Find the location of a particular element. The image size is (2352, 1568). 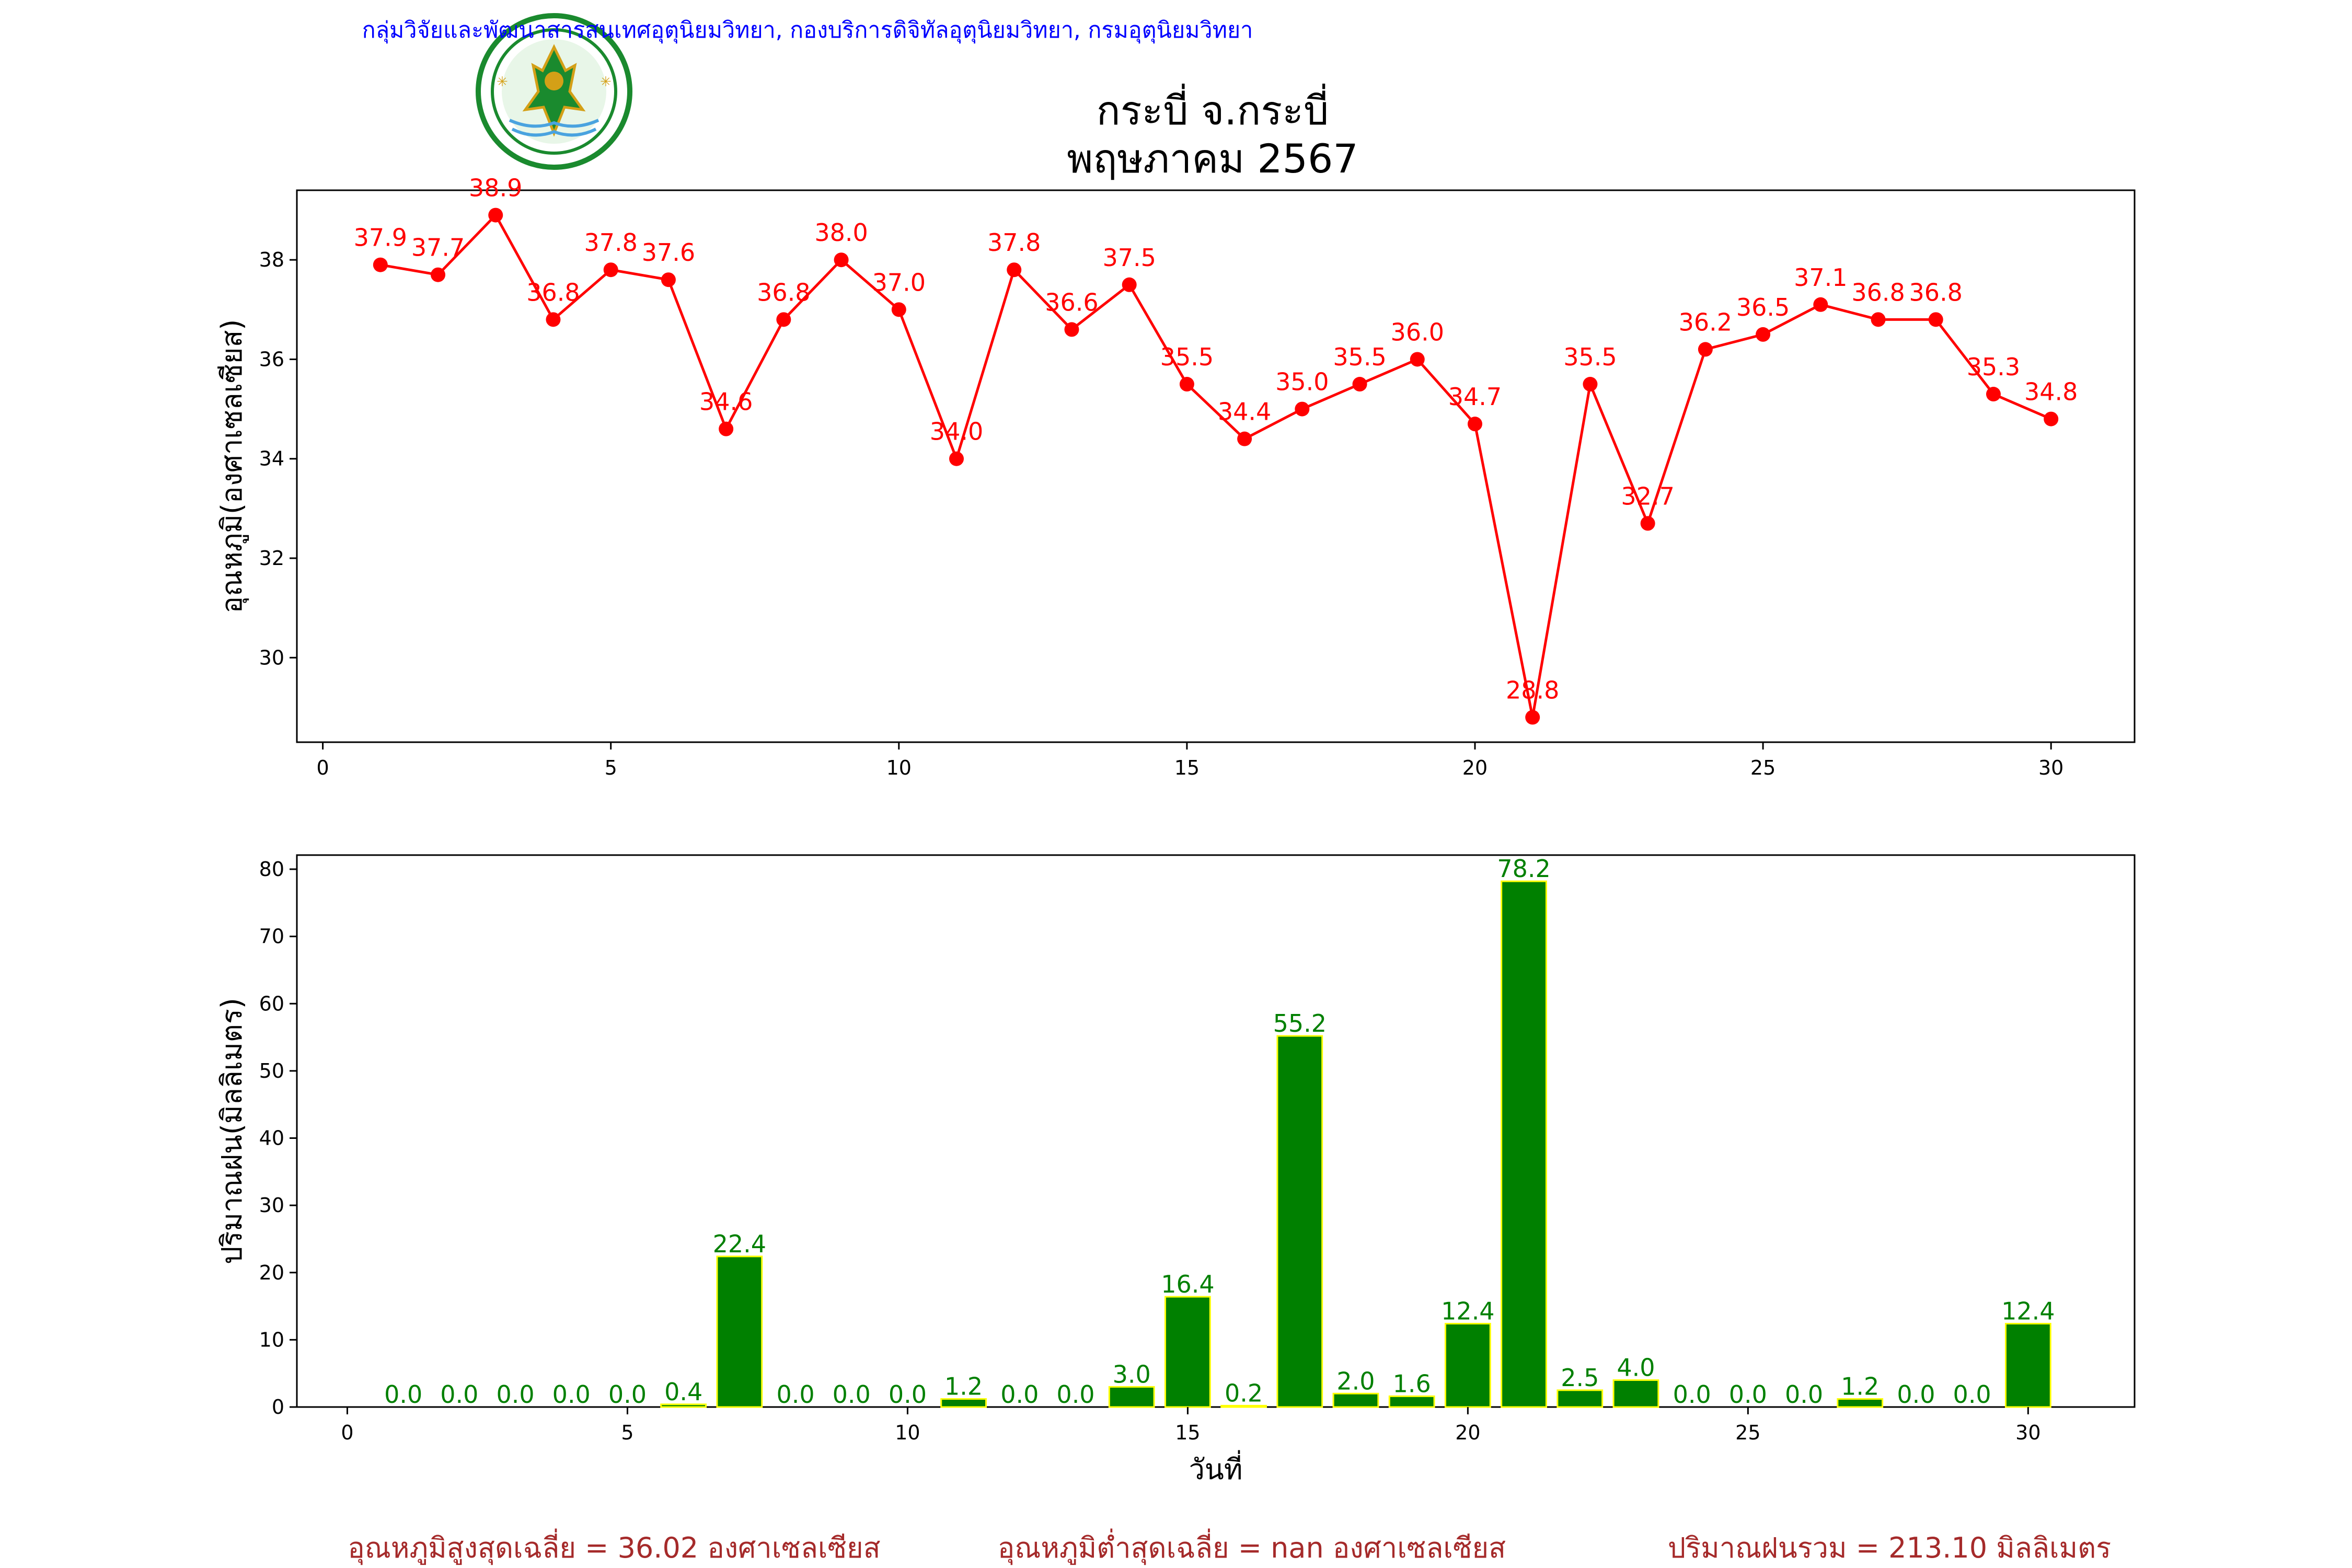

rainfall-data-label: 55.2 is located at coordinates (1300, 1023).